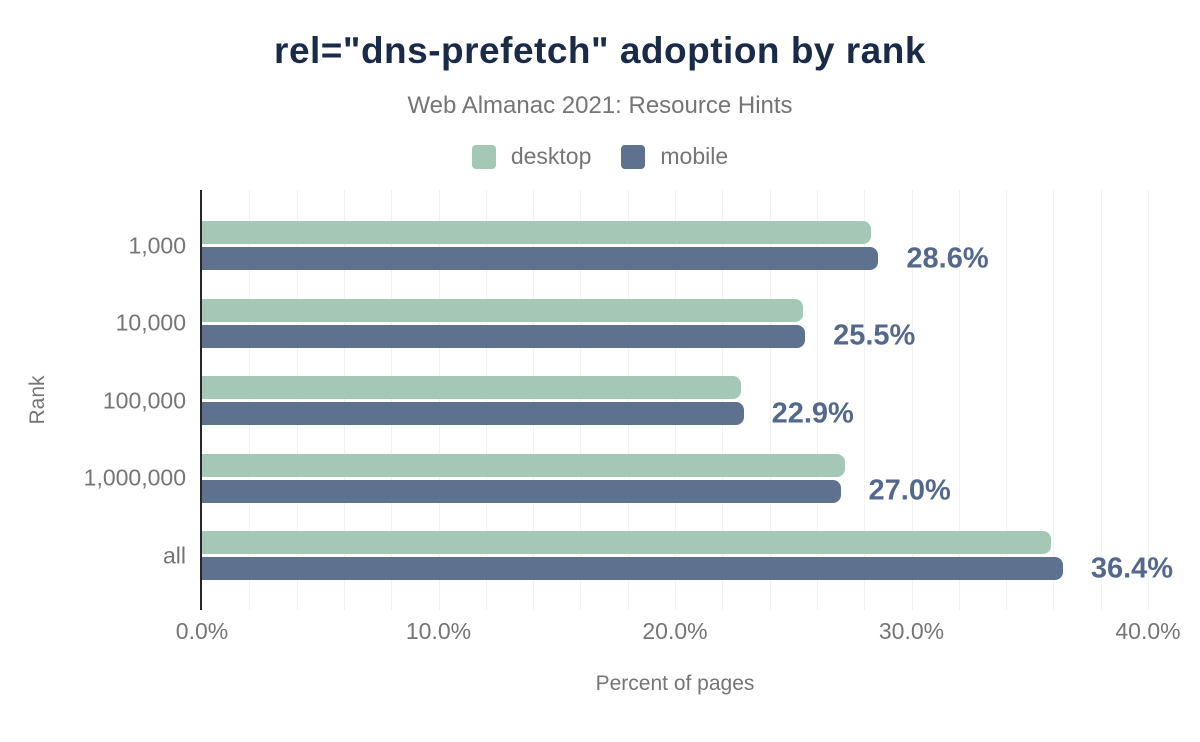 The image size is (1200, 742). I want to click on legend-item-desktop: desktop, so click(531, 156).